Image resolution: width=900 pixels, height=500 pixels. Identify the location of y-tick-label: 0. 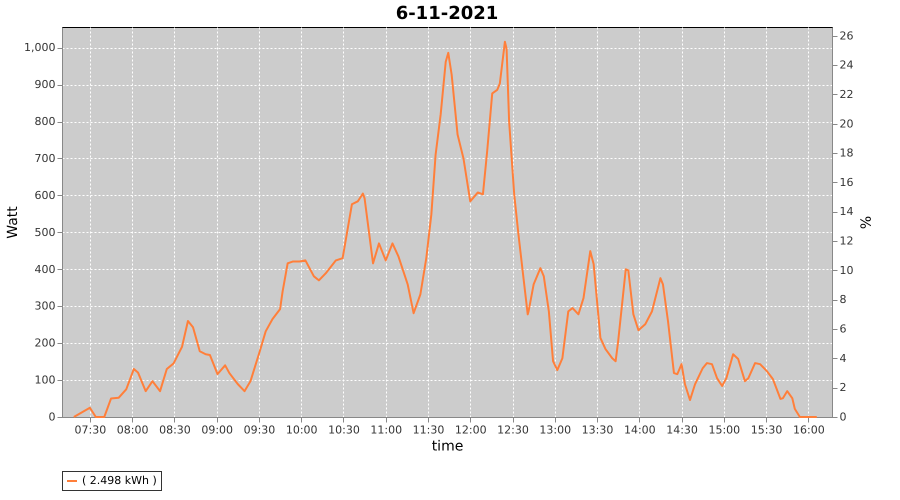
(52, 417).